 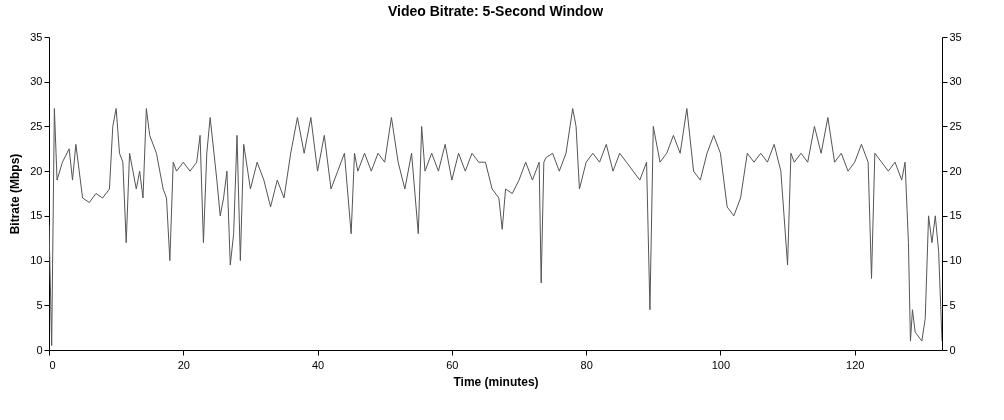 What do you see at coordinates (452, 364) in the screenshot?
I see `x-tick-label: 60` at bounding box center [452, 364].